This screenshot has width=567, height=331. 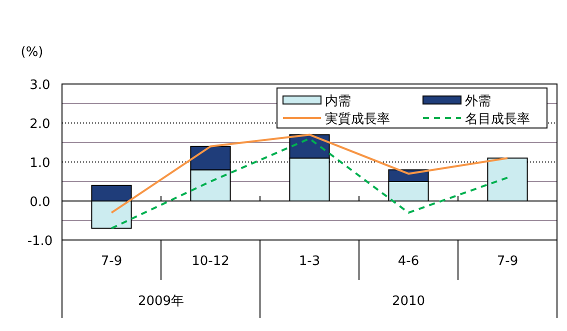 I want to click on x-tick-label: 1-3, so click(x=309, y=261).